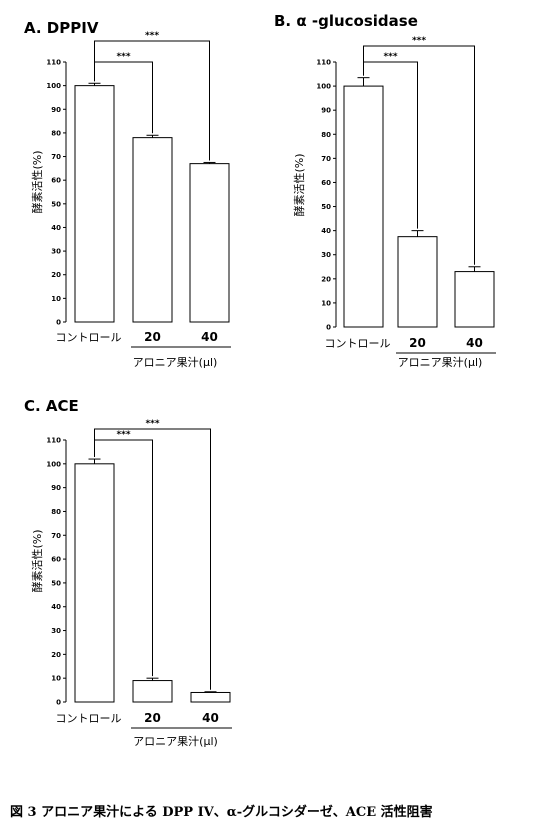  I want to click on x-tick-label-b-1: 20, so click(417, 343).